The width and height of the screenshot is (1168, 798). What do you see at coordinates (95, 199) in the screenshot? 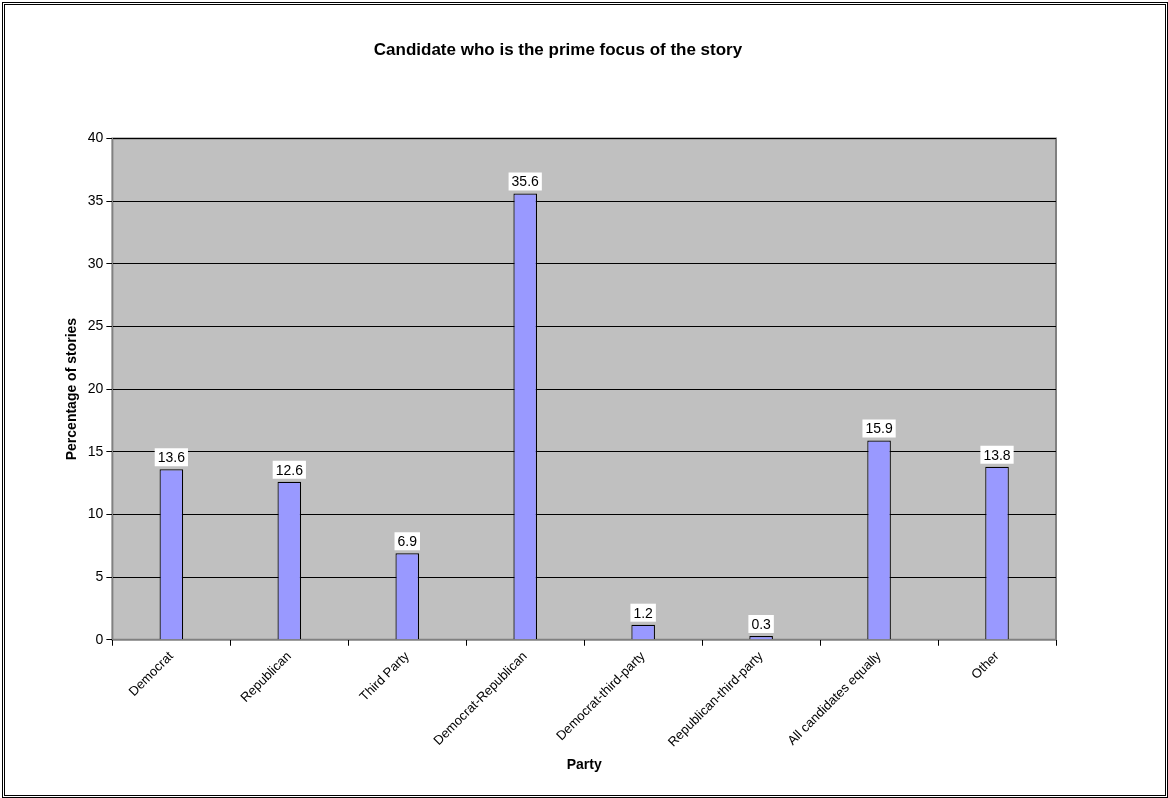
I see `y-tick-label: 35` at bounding box center [95, 199].